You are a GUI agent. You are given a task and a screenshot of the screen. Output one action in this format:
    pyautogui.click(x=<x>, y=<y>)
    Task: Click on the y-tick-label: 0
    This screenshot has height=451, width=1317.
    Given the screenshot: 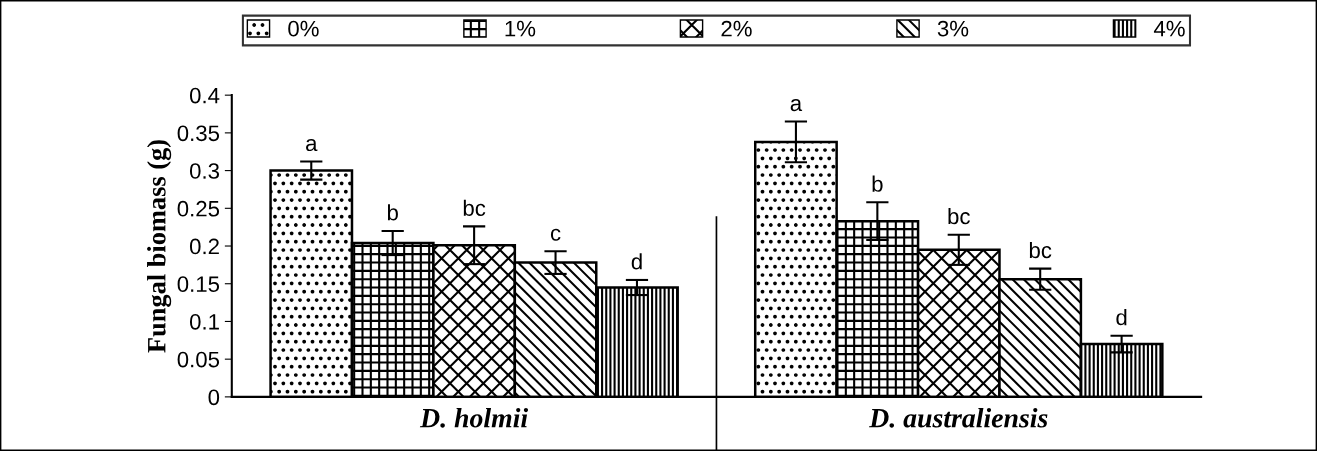 What is the action you would take?
    pyautogui.click(x=214, y=397)
    